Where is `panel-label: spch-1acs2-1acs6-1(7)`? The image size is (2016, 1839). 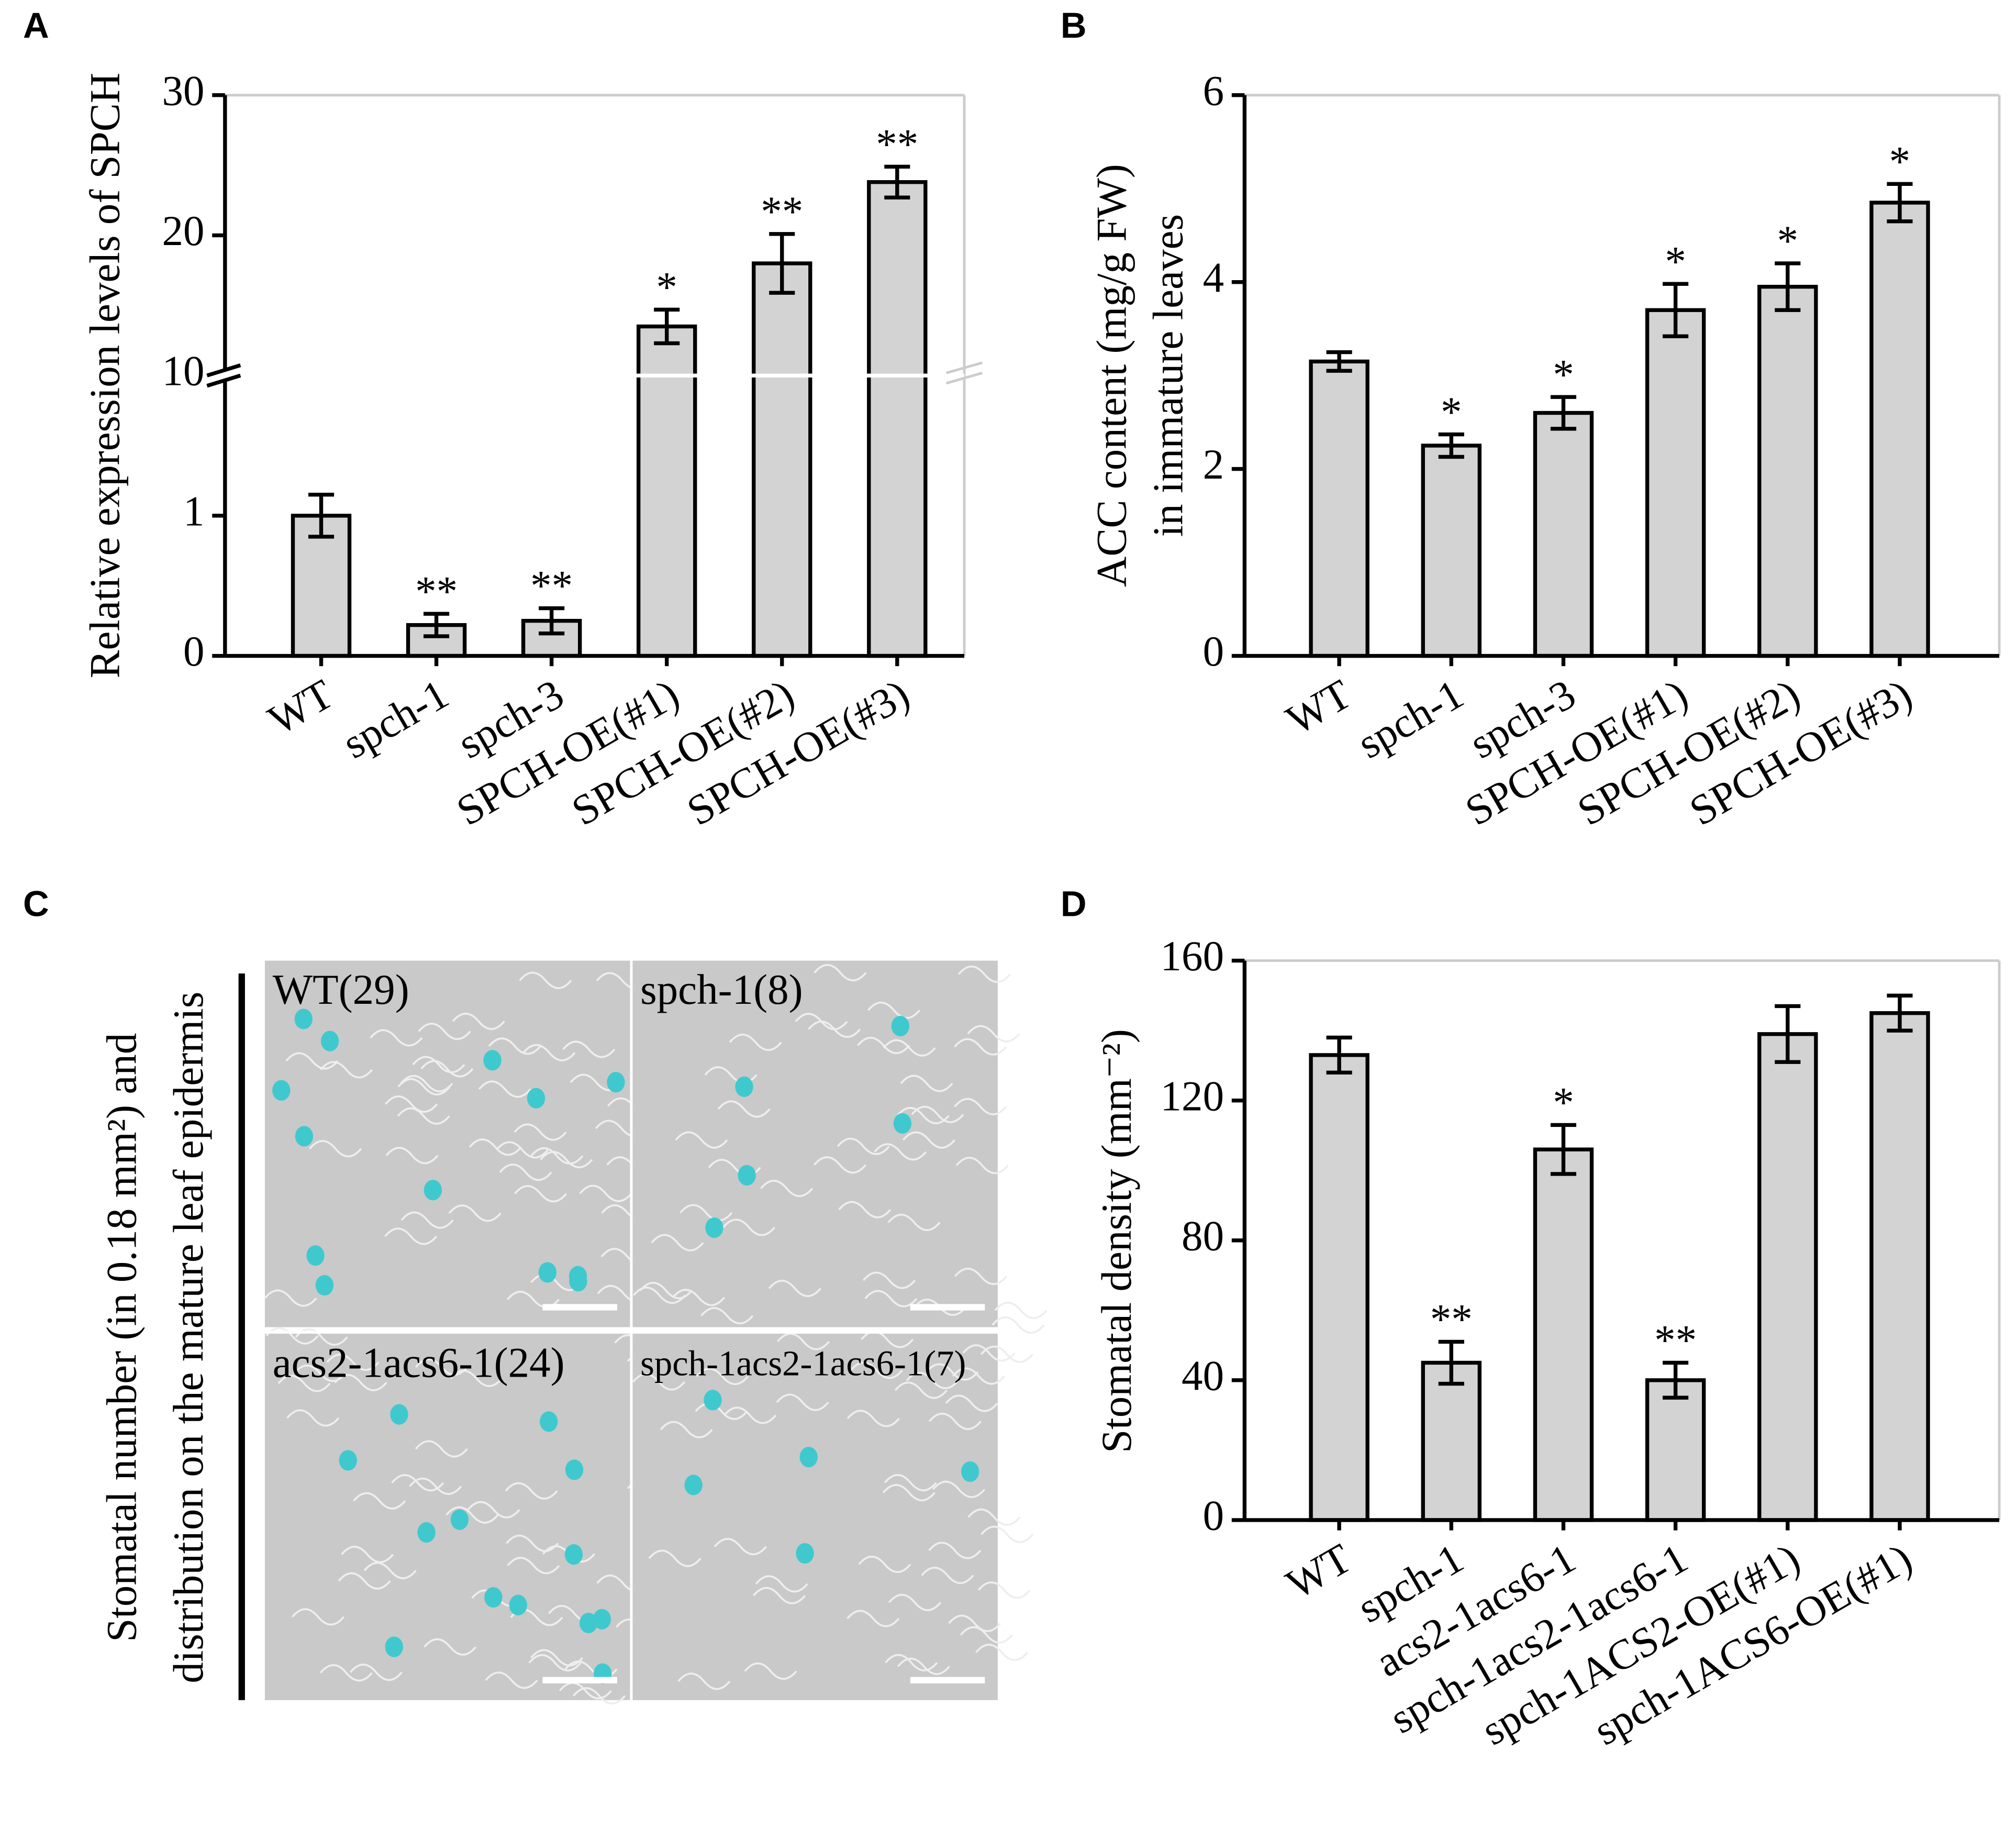 panel-label: spch-1acs2-1acs6-1(7) is located at coordinates (803, 1363).